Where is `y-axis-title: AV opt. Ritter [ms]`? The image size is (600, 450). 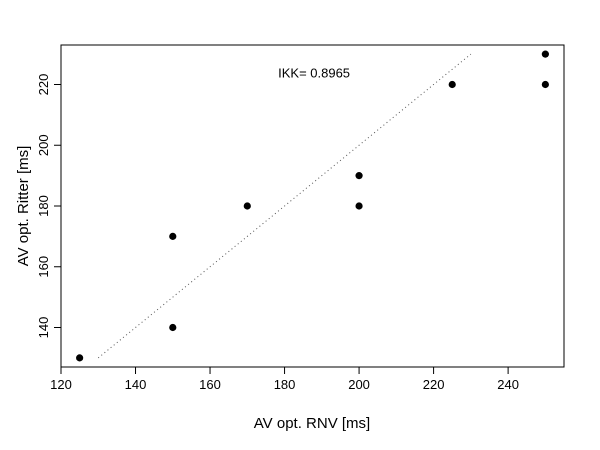 y-axis-title: AV opt. Ritter [ms] is located at coordinates (23, 206).